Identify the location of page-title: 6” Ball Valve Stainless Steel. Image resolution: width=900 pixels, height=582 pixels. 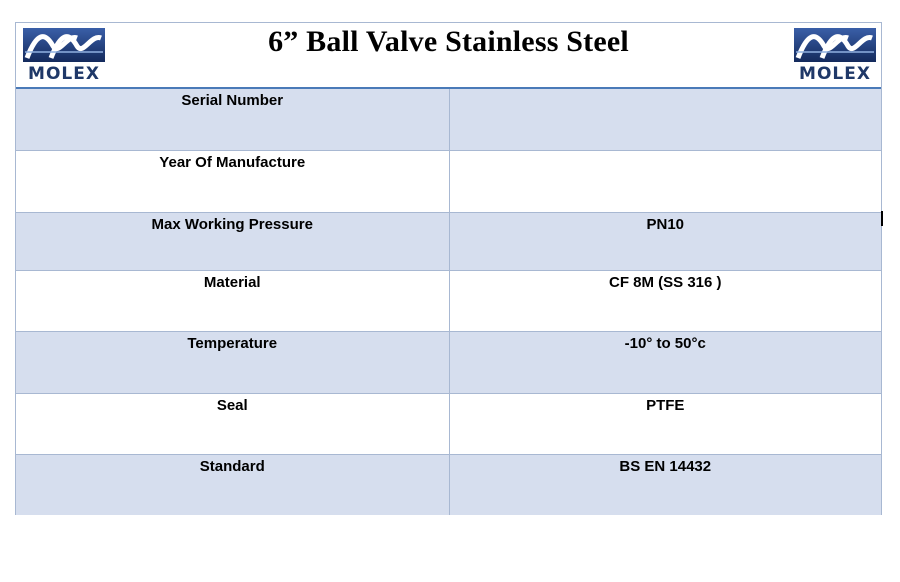
(448, 41).